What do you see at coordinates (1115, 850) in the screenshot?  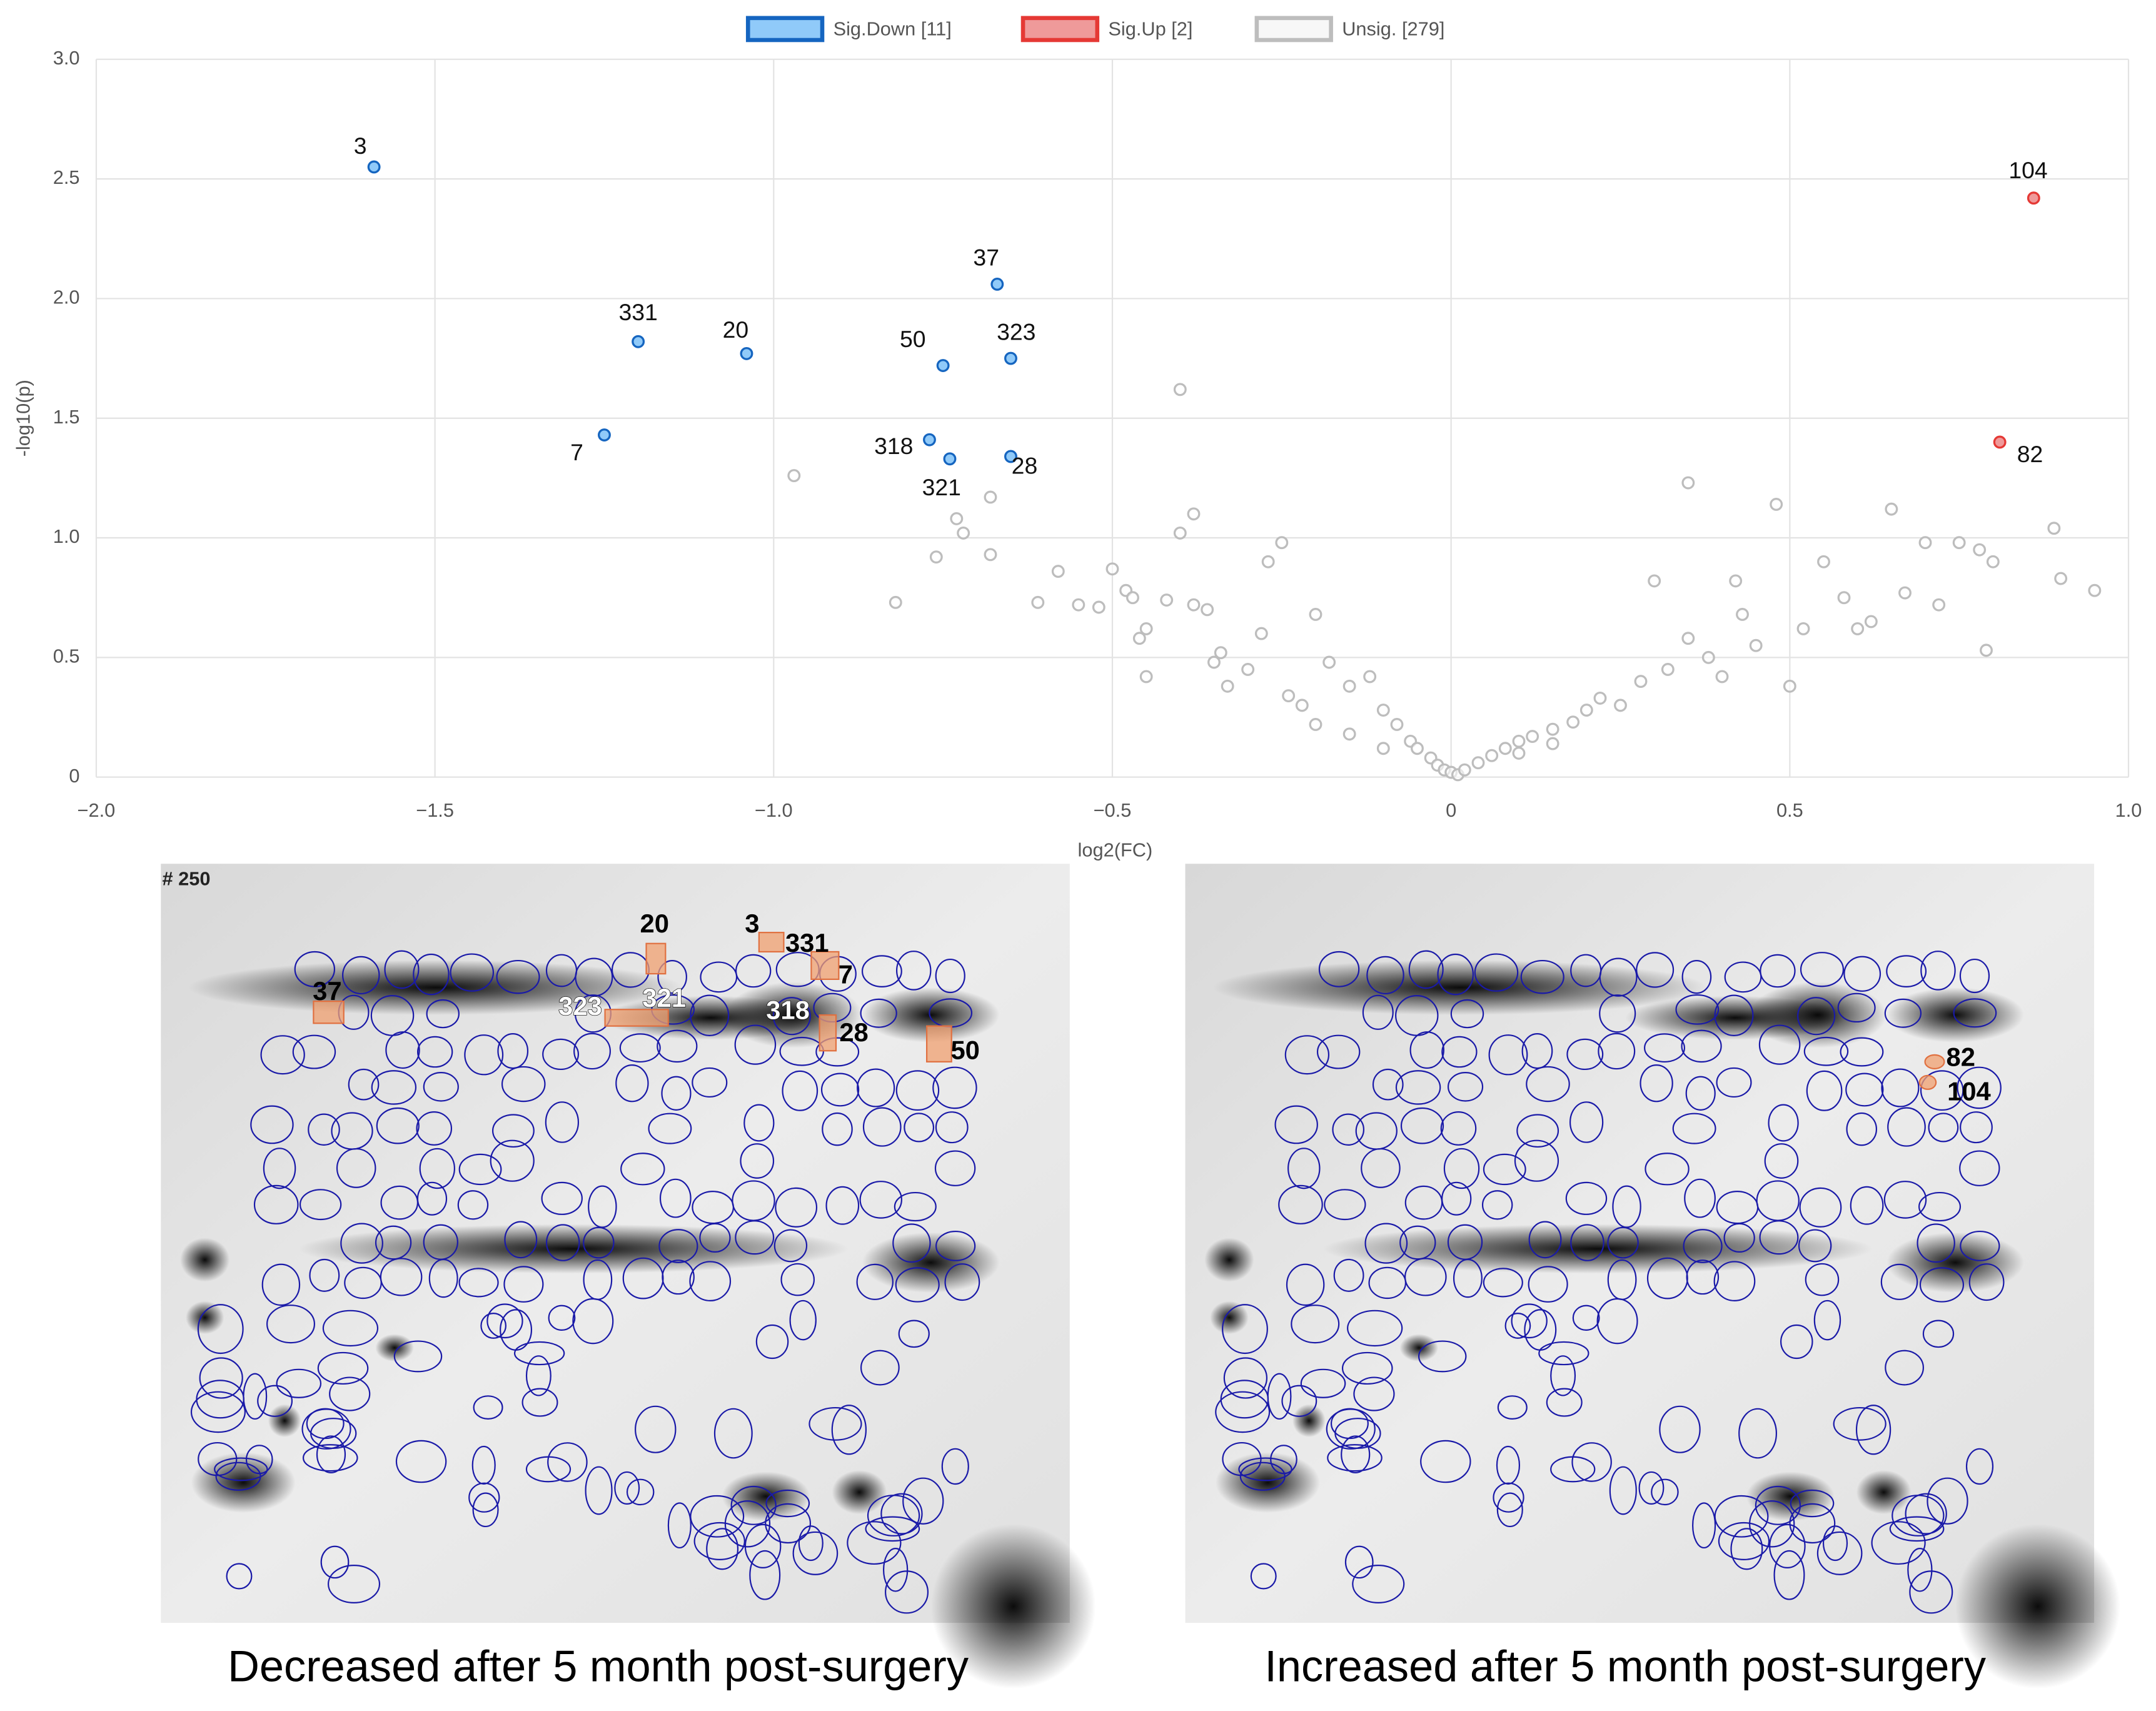 I see `x-axis-label: log2(FC)` at bounding box center [1115, 850].